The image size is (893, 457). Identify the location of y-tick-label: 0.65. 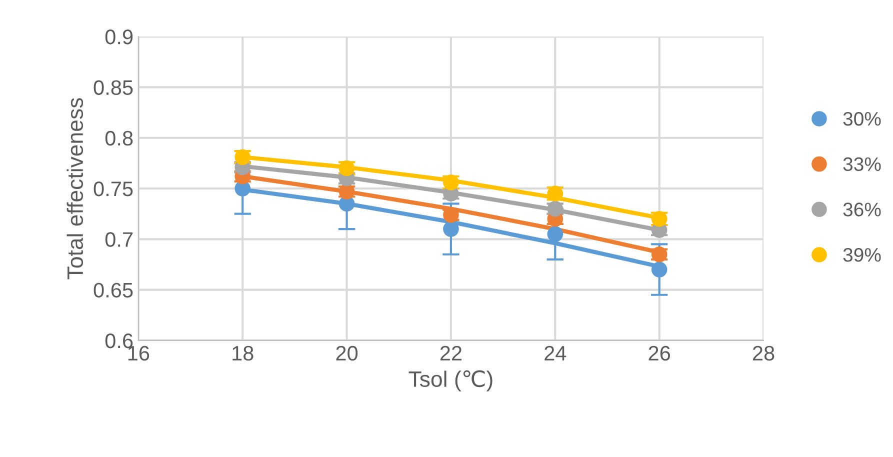
(113, 290).